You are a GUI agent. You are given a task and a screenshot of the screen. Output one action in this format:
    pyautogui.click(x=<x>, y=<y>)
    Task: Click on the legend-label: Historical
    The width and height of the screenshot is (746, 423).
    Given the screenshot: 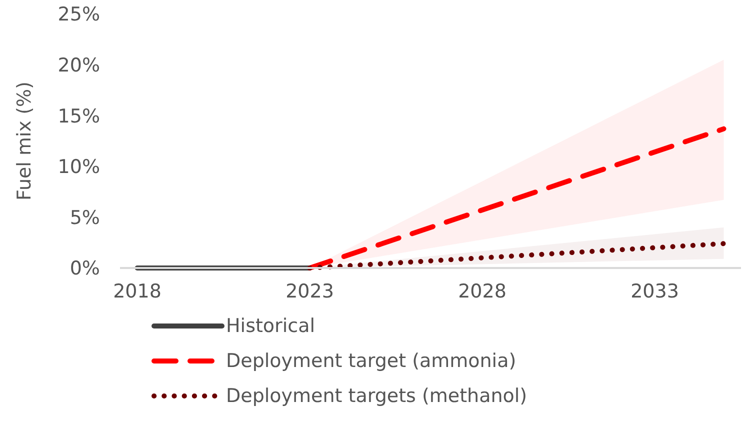 What is the action you would take?
    pyautogui.click(x=270, y=325)
    